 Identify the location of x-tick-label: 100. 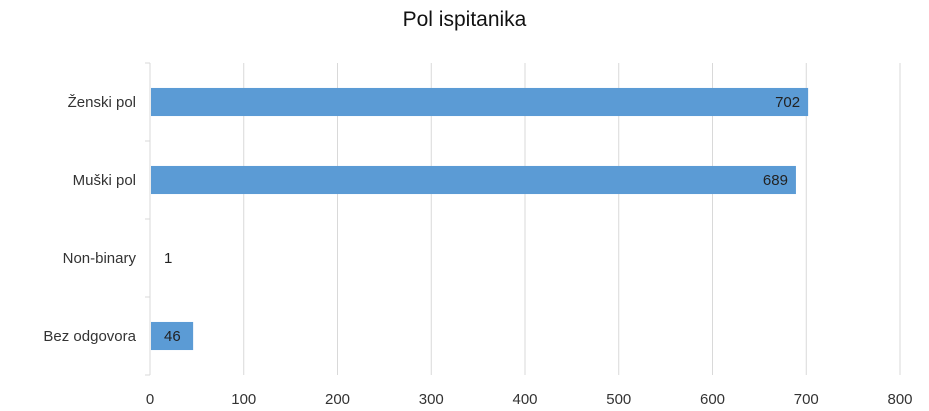
(243, 399).